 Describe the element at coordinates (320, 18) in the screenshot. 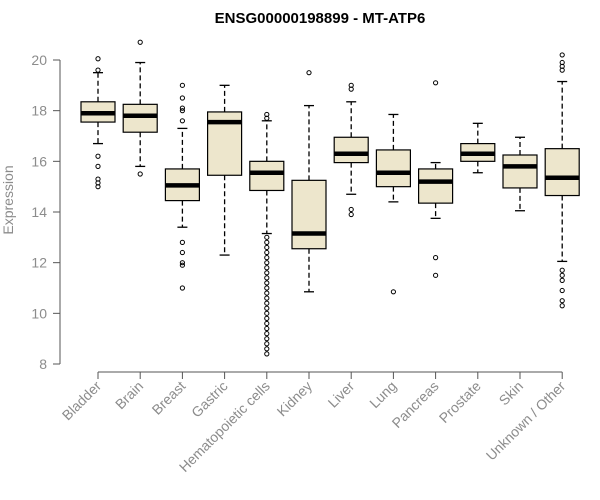

I see `chart-title: ENSG00000198899 - MT-ATP6` at that location.